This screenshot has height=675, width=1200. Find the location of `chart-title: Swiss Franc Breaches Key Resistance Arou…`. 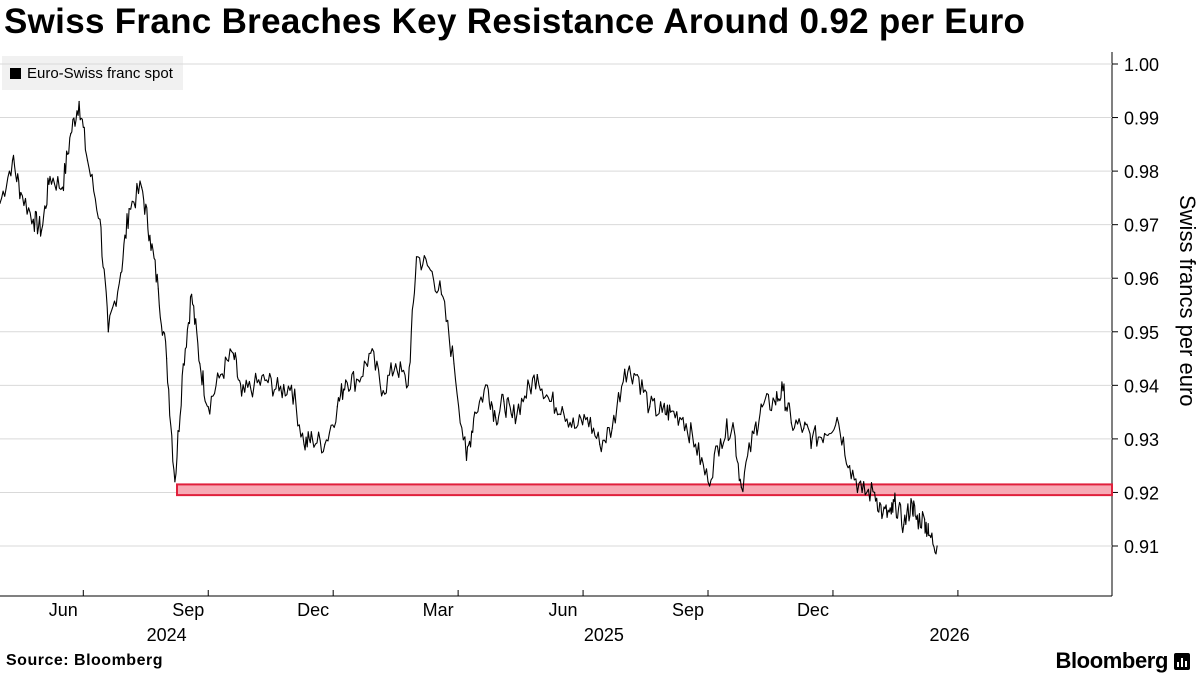

chart-title: Swiss Franc Breaches Key Resistance Arou… is located at coordinates (515, 21).